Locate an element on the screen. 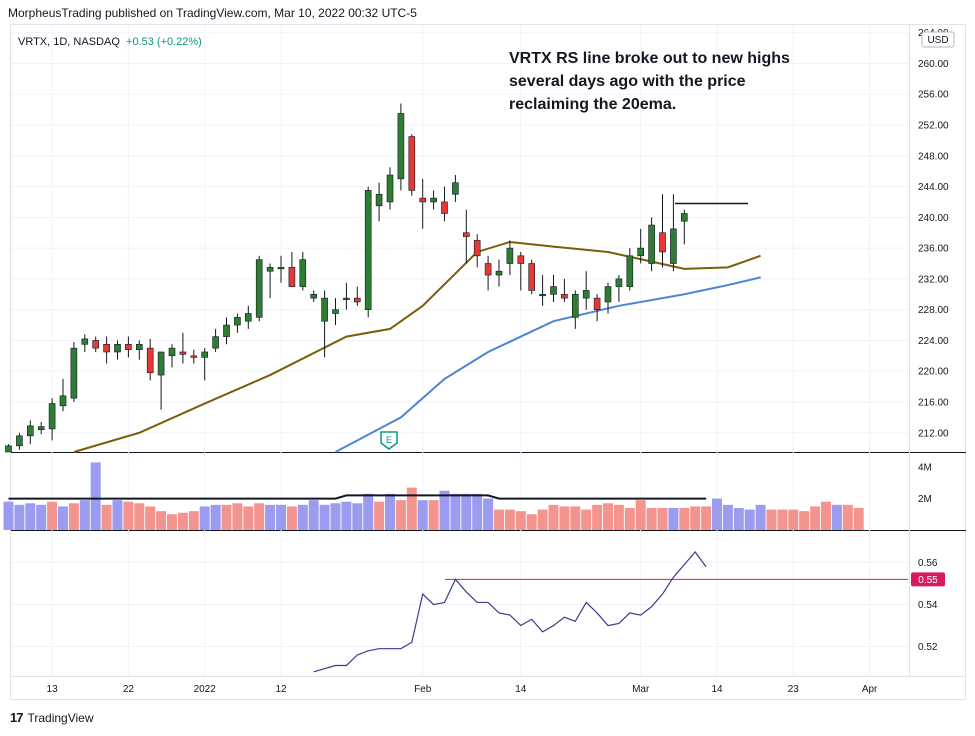 This screenshot has height=736, width=975. price-tick-label: 248.00 is located at coordinates (933, 156).